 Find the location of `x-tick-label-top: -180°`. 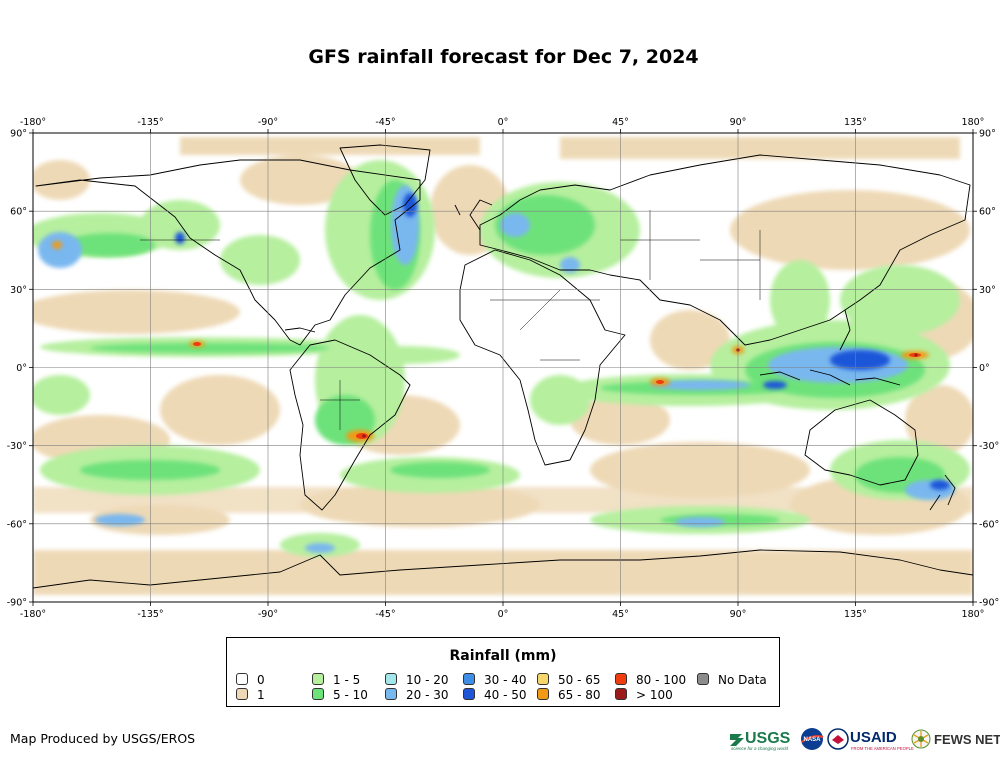

x-tick-label-top: -180° is located at coordinates (33, 122).